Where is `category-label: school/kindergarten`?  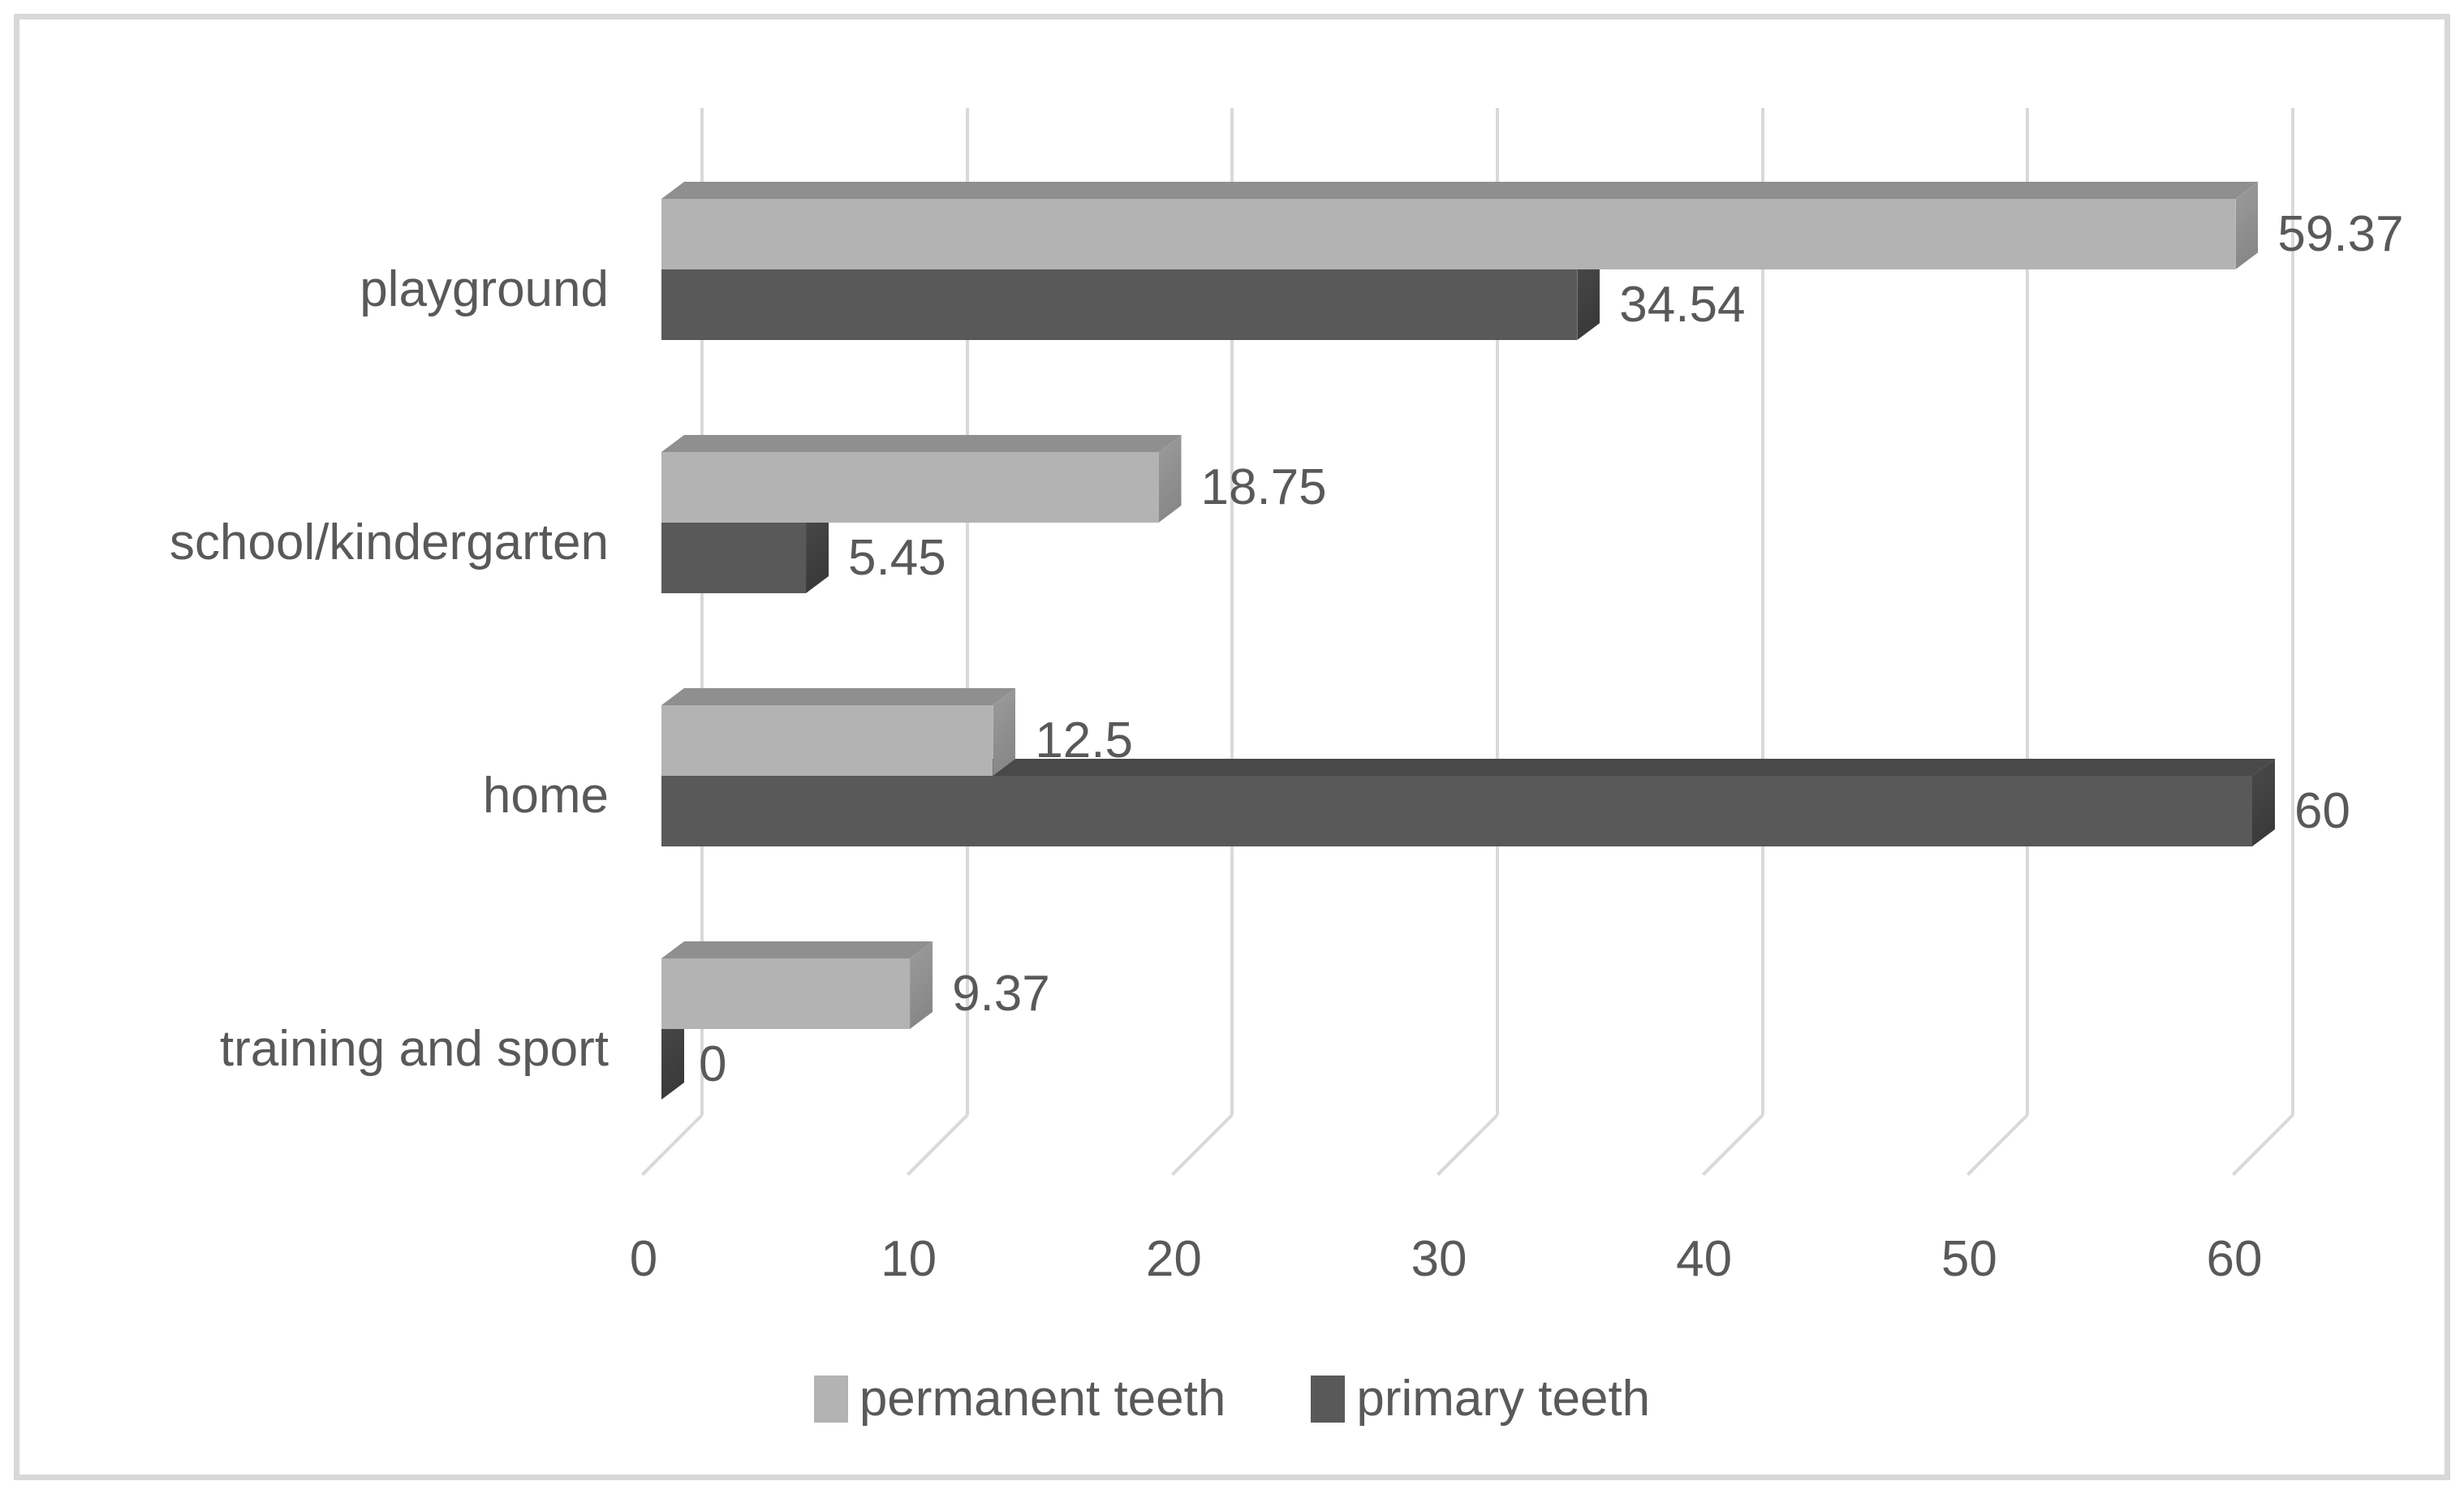 category-label: school/kindergarten is located at coordinates (389, 542).